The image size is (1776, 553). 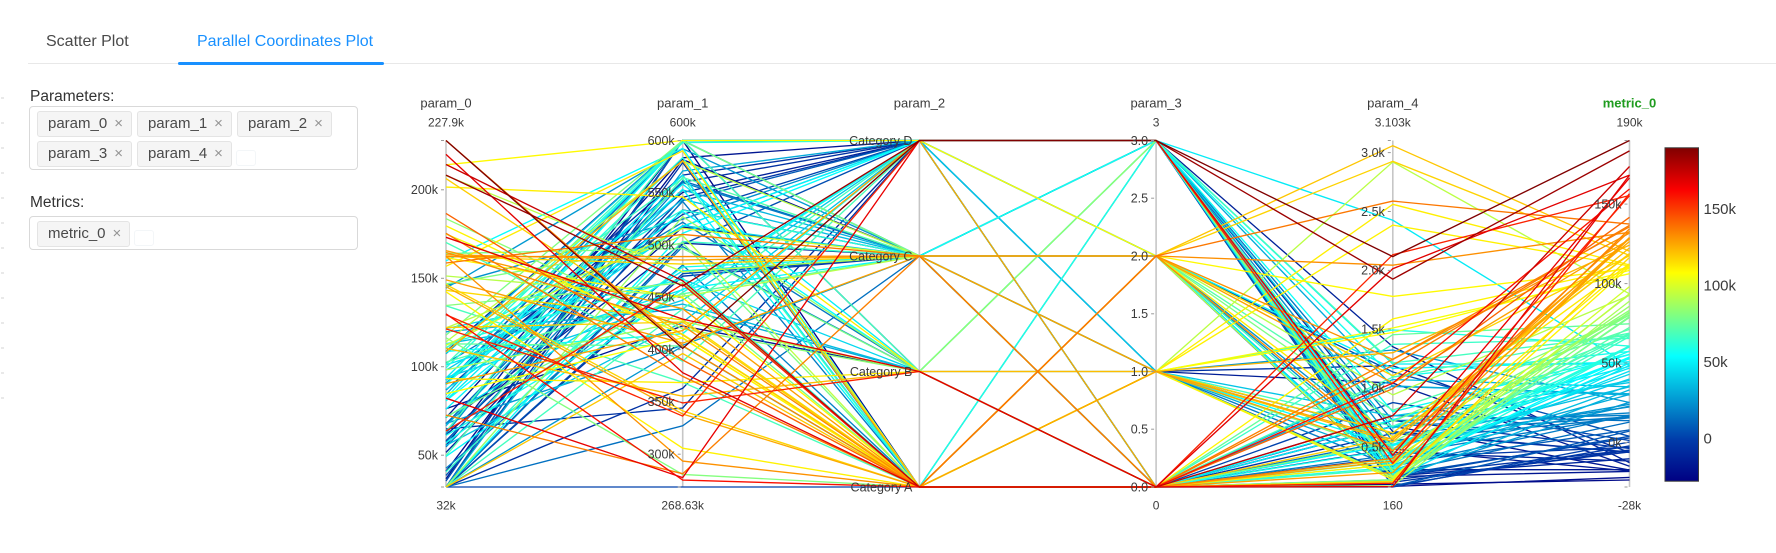 What do you see at coordinates (445, 103) in the screenshot?
I see `svg-text: param_0` at bounding box center [445, 103].